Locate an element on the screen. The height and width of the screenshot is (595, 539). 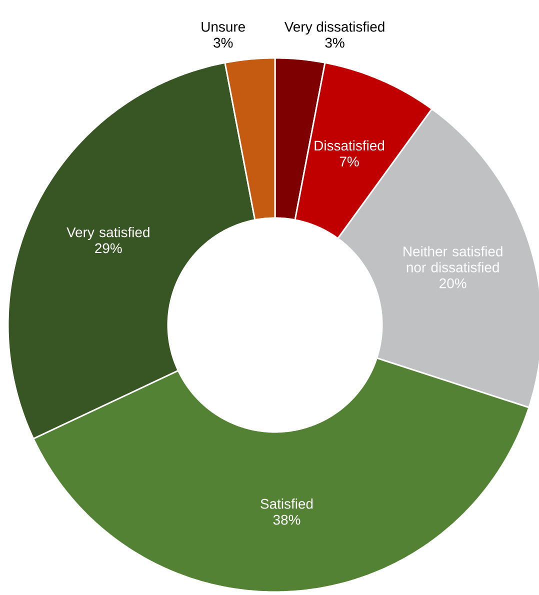
data-label: 20% is located at coordinates (453, 283).